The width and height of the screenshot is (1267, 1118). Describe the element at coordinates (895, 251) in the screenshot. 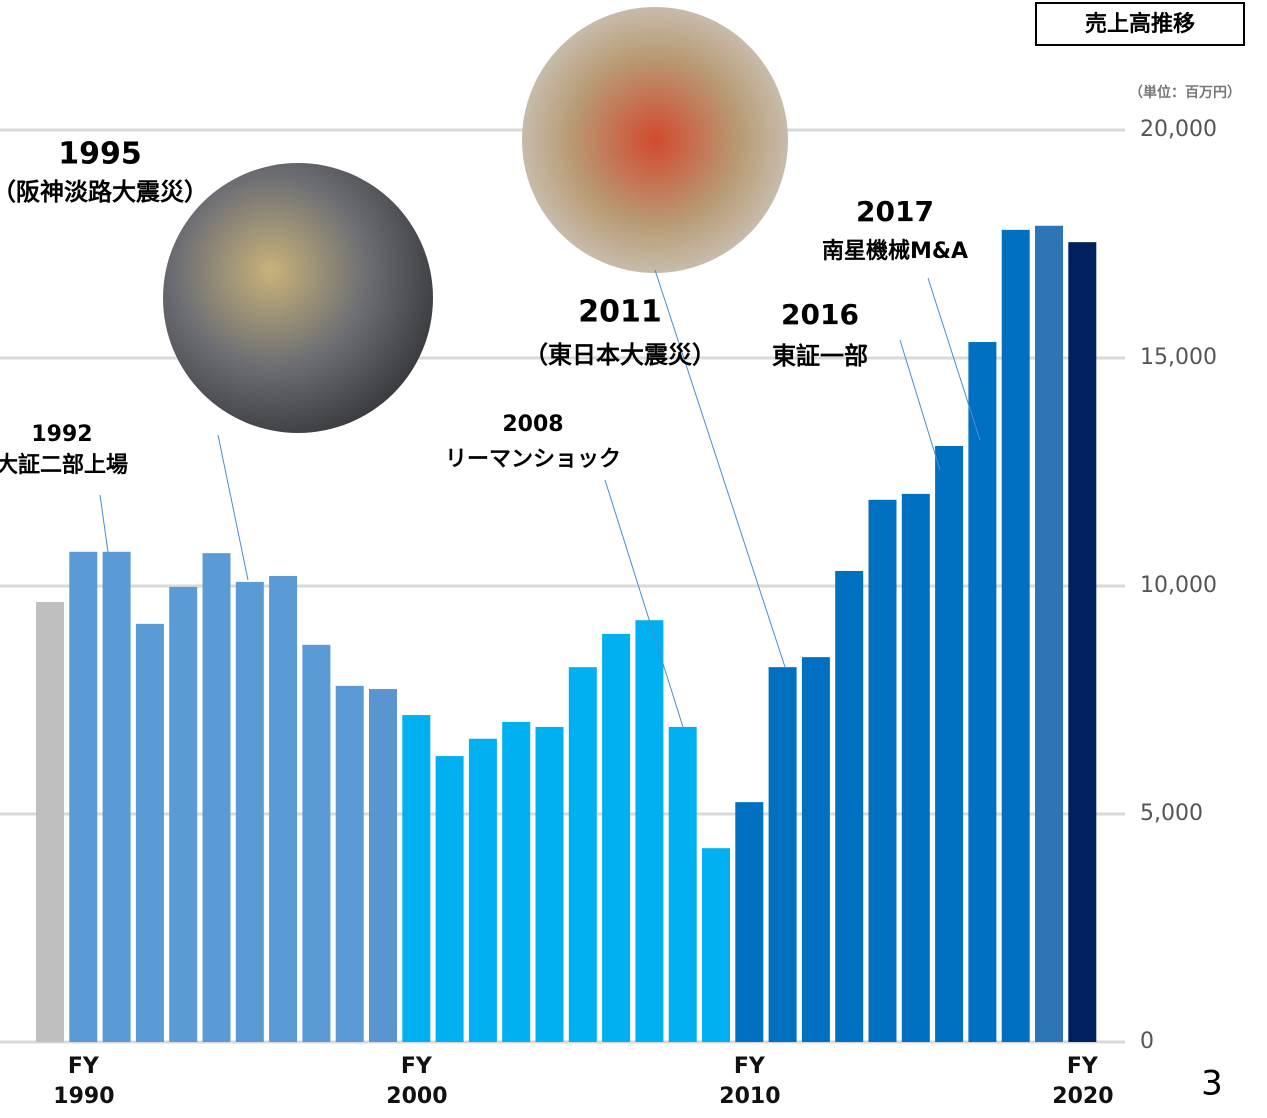

I see `annotation-label: 南星機械M&A` at that location.